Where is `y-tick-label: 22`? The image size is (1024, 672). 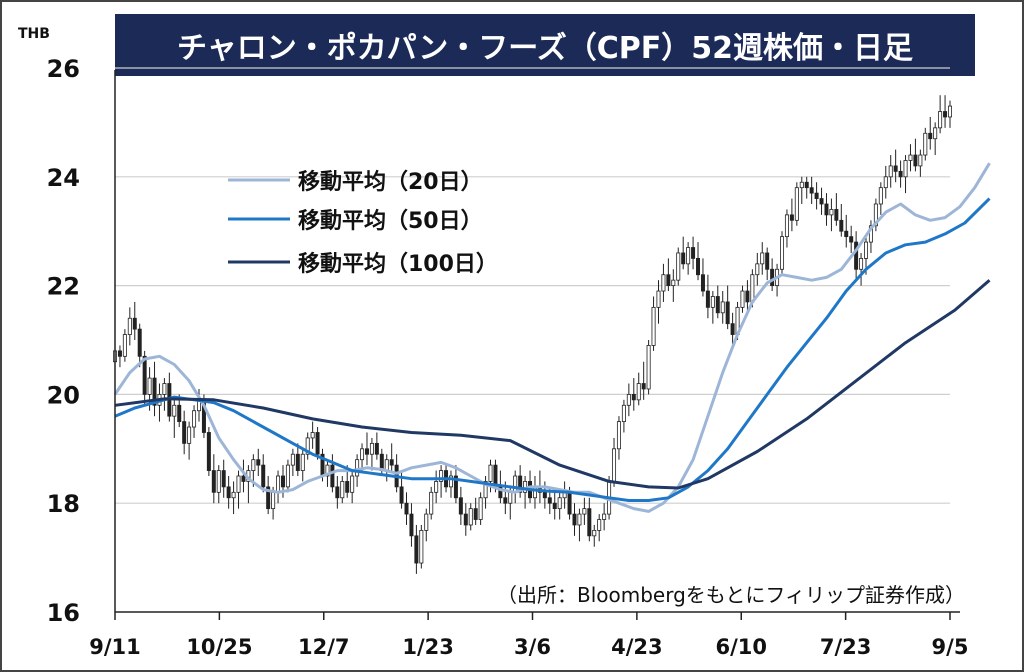
y-tick-label: 22 is located at coordinates (63, 287).